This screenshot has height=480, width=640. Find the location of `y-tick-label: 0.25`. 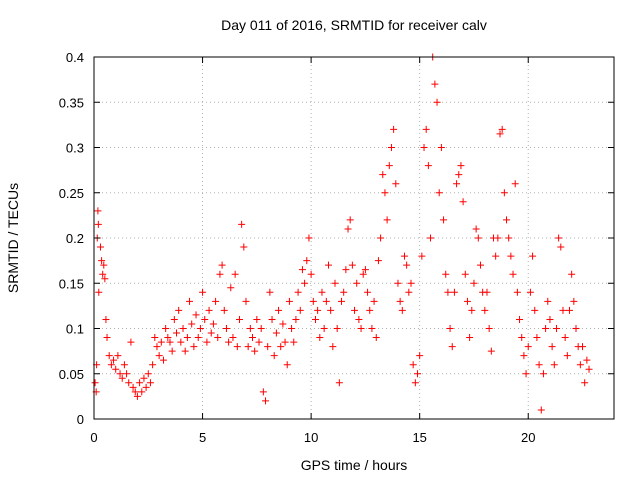

y-tick-label: 0.25 is located at coordinates (71, 193).